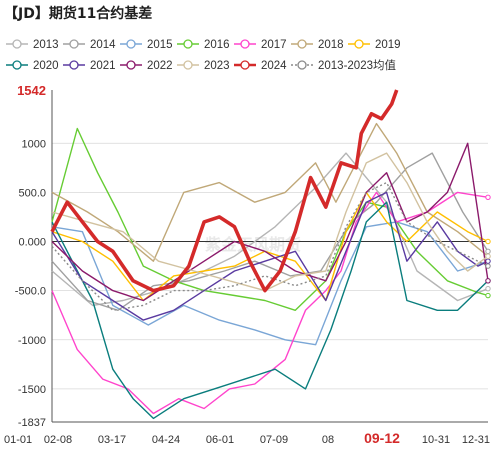 This screenshot has height=449, width=499. What do you see at coordinates (166, 440) in the screenshot?
I see `x-tick-label: 04-24` at bounding box center [166, 440].